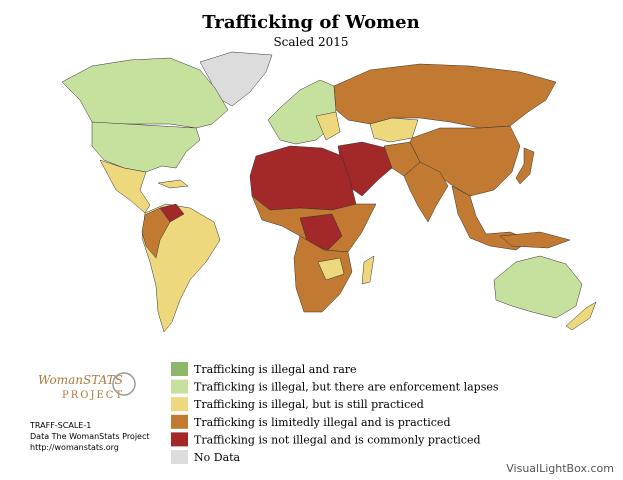 This screenshot has width=623, height=480. Describe the element at coordinates (535, 240) in the screenshot. I see `indonesia` at that location.